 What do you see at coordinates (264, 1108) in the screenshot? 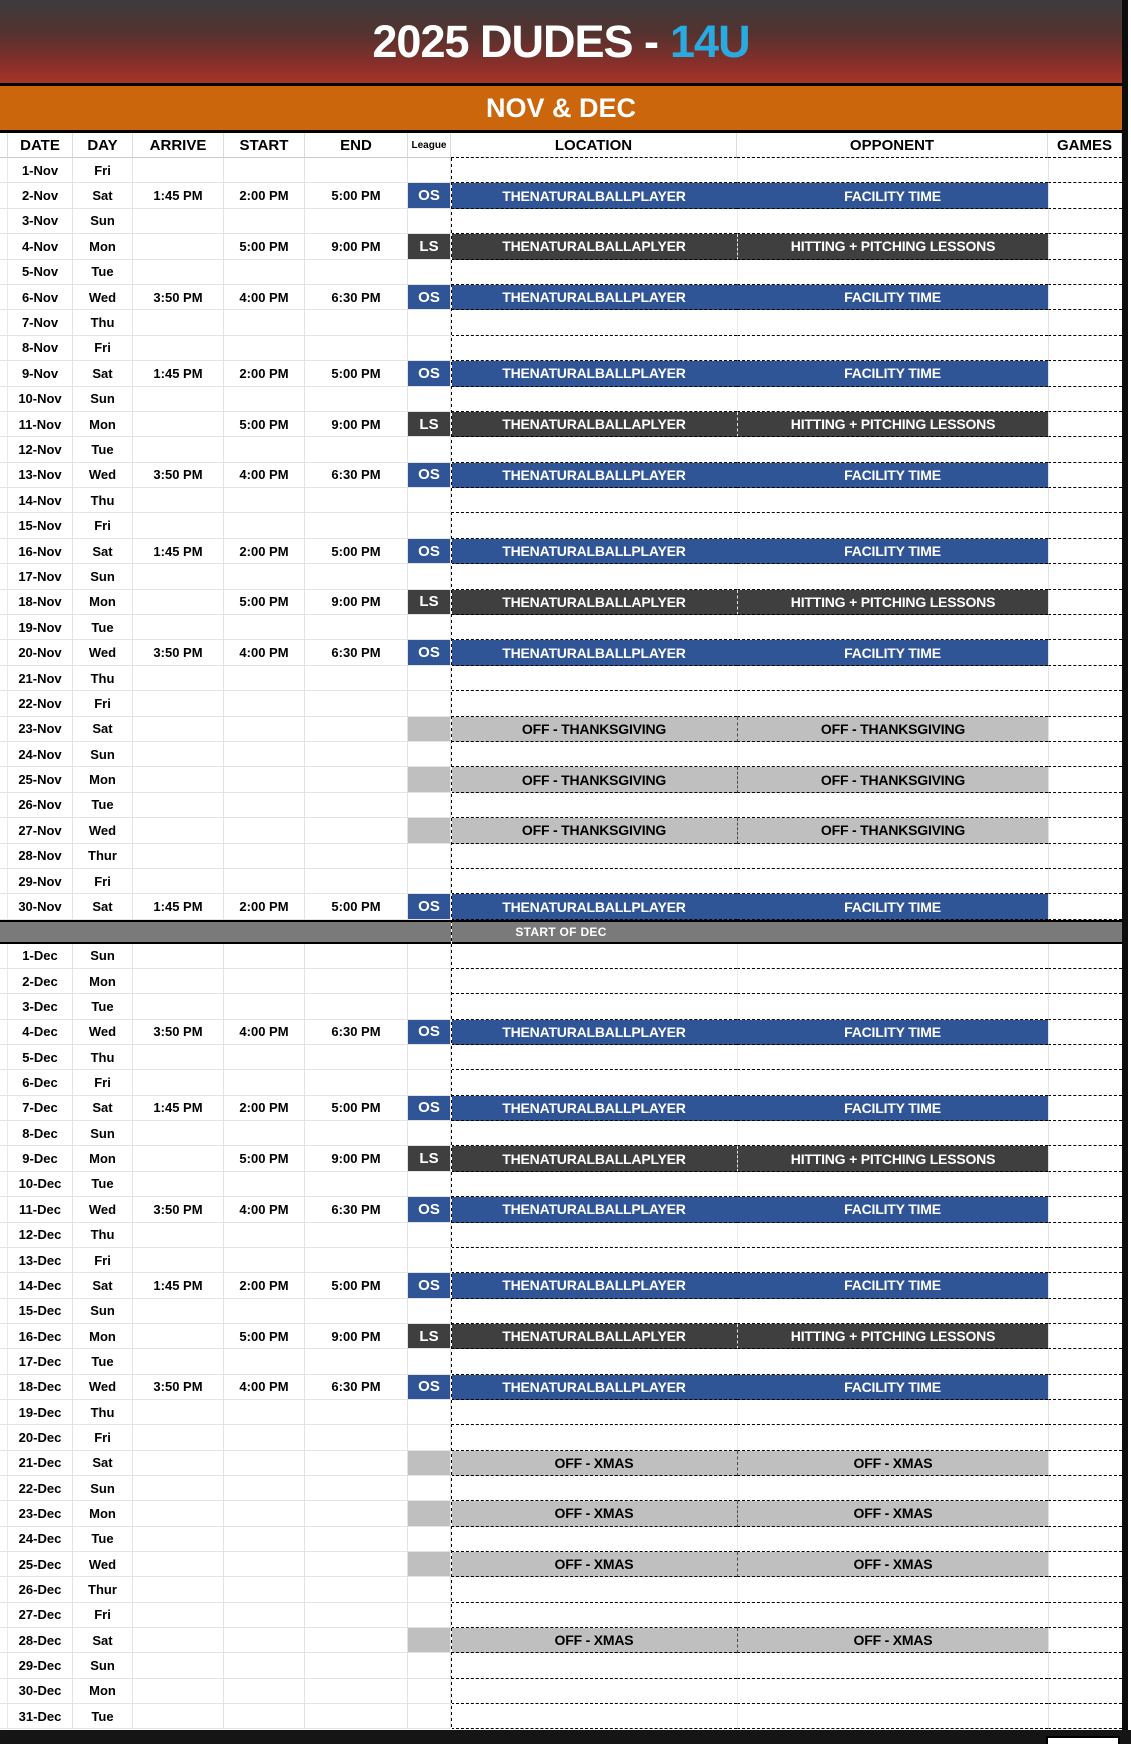
I see `cell-start: 2:00 PM` at bounding box center [264, 1108].